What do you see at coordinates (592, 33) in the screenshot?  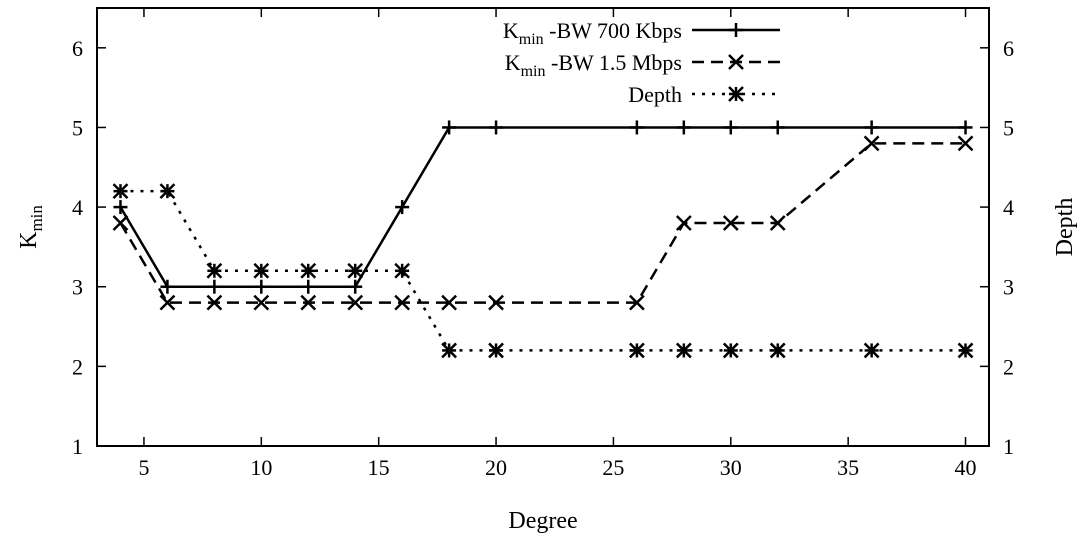 I see `legend-label-1: Kmin -BW 700 Kbps` at bounding box center [592, 33].